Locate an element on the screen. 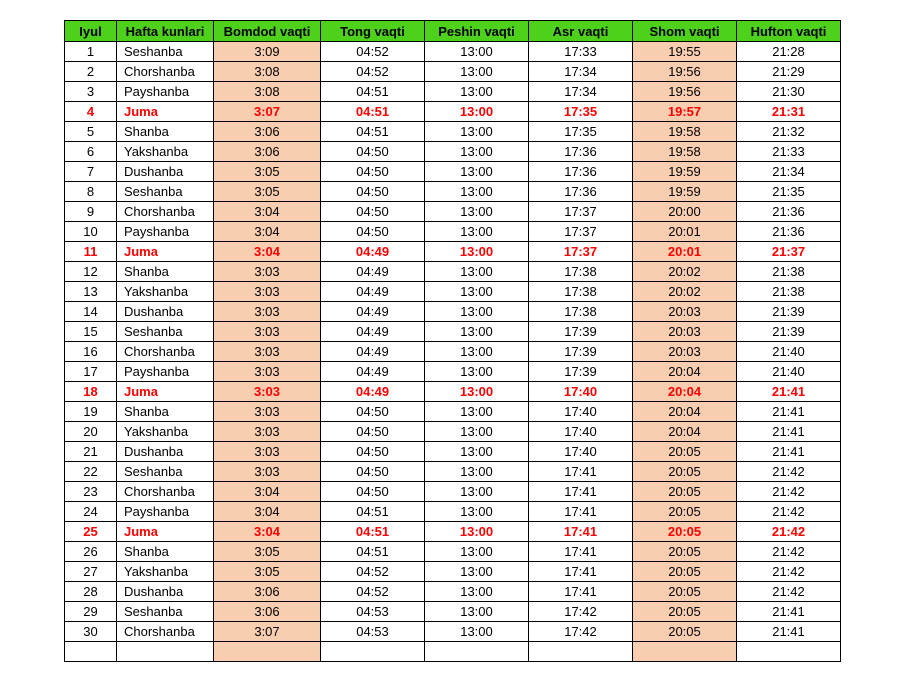 The height and width of the screenshot is (688, 905). day-cell: 4 is located at coordinates (90, 111).